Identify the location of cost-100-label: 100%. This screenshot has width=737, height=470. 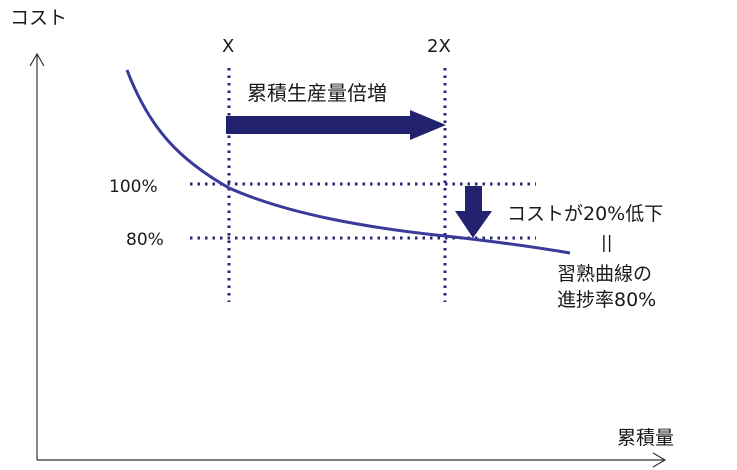
(133, 187).